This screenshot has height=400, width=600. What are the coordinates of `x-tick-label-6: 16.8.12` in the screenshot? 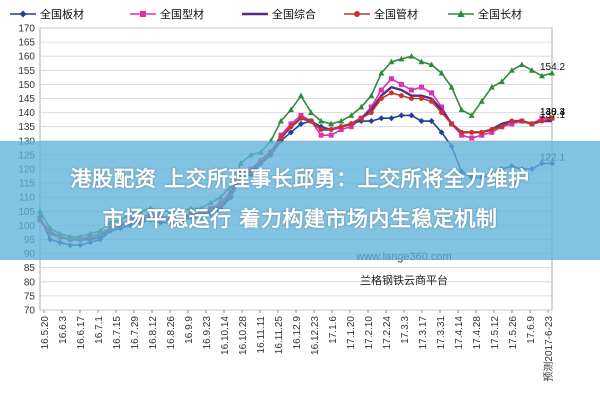 It's located at (153, 333).